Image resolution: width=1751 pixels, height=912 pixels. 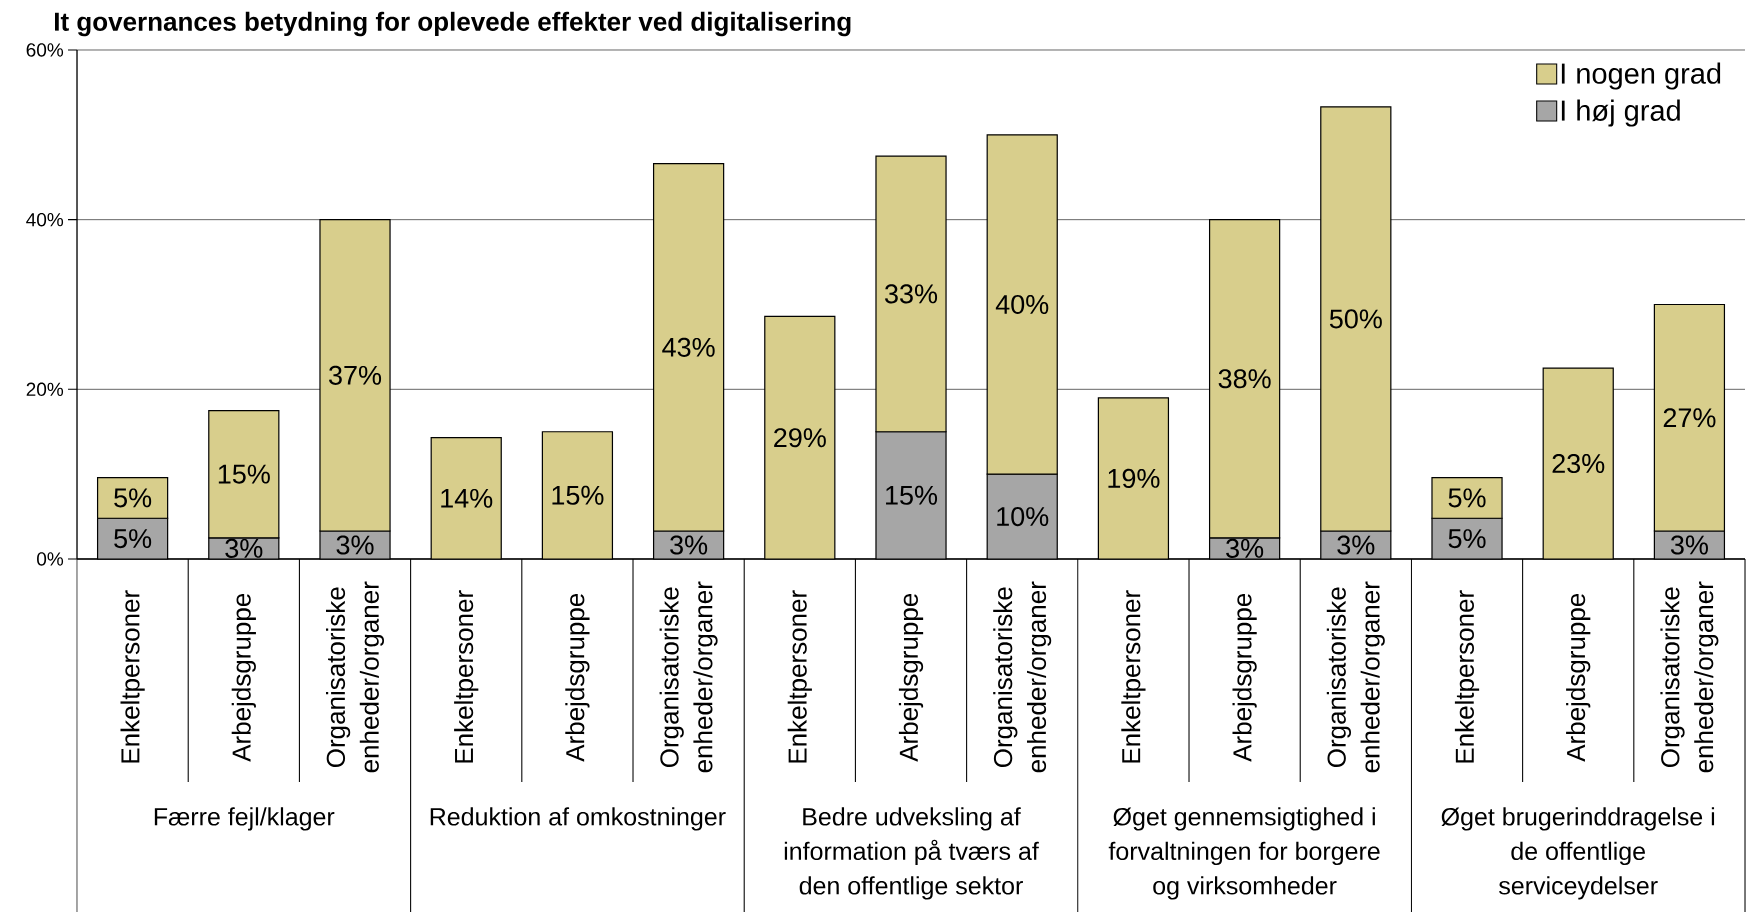 What do you see at coordinates (45, 219) in the screenshot?
I see `y-tick-label: 40%` at bounding box center [45, 219].